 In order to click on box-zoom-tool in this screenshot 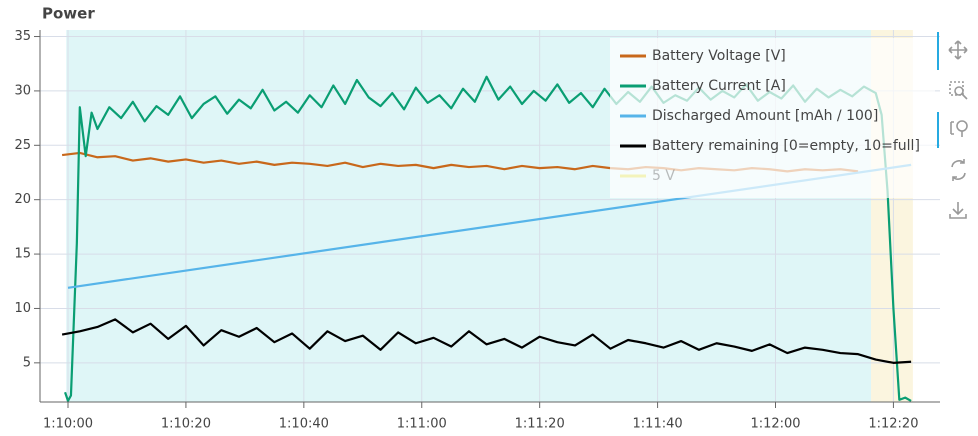, I will do `click(958, 90)`.